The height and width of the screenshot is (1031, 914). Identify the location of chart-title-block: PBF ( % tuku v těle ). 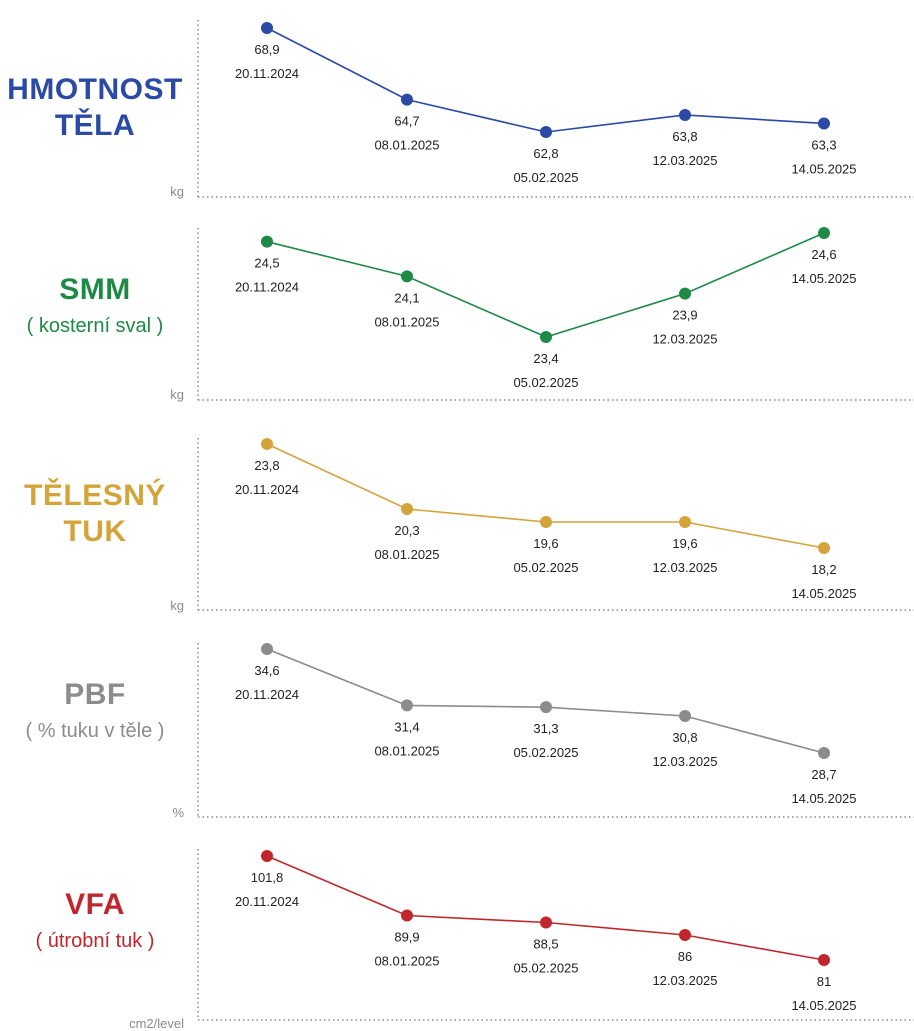
(95, 711).